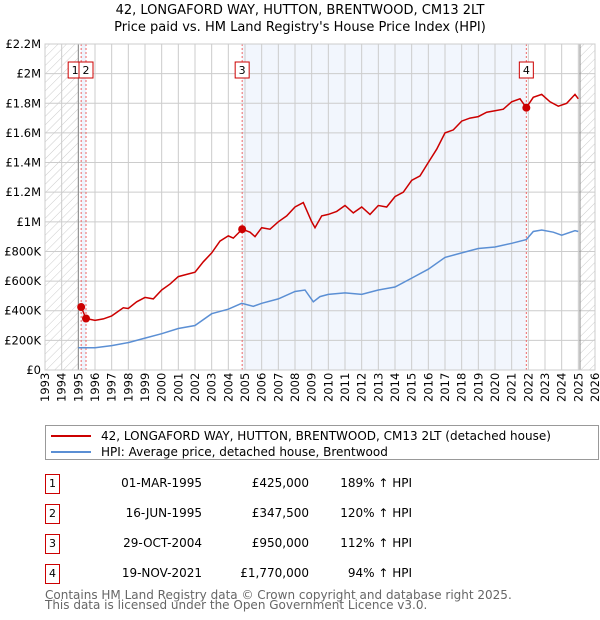 This screenshot has width=600, height=620. Describe the element at coordinates (163, 513) in the screenshot. I see `sale-date: 16-JUN-1995` at that location.